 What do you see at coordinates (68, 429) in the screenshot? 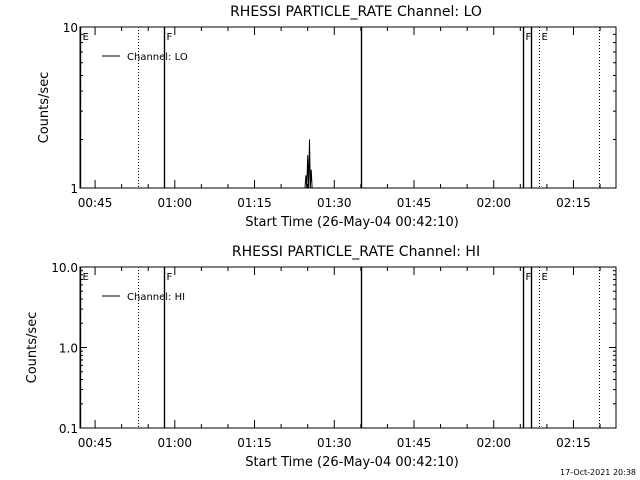
I see `y-tick-label: 0.1` at bounding box center [68, 429].